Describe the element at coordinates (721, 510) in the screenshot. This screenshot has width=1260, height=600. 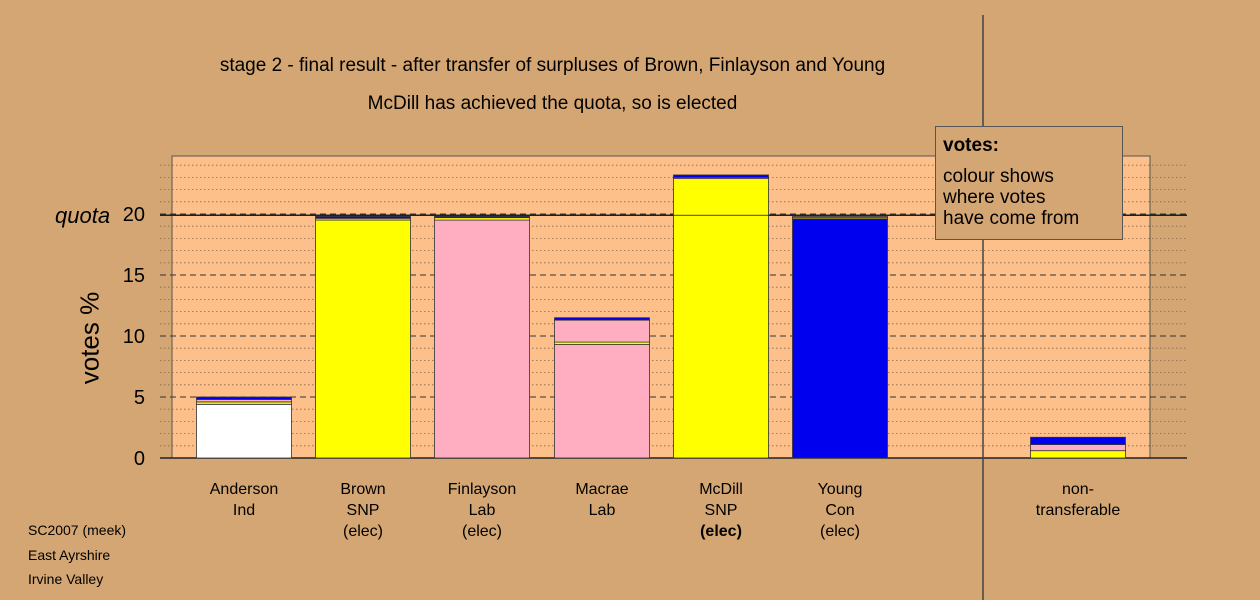
I see `bar-mcdill-label: SNP` at that location.